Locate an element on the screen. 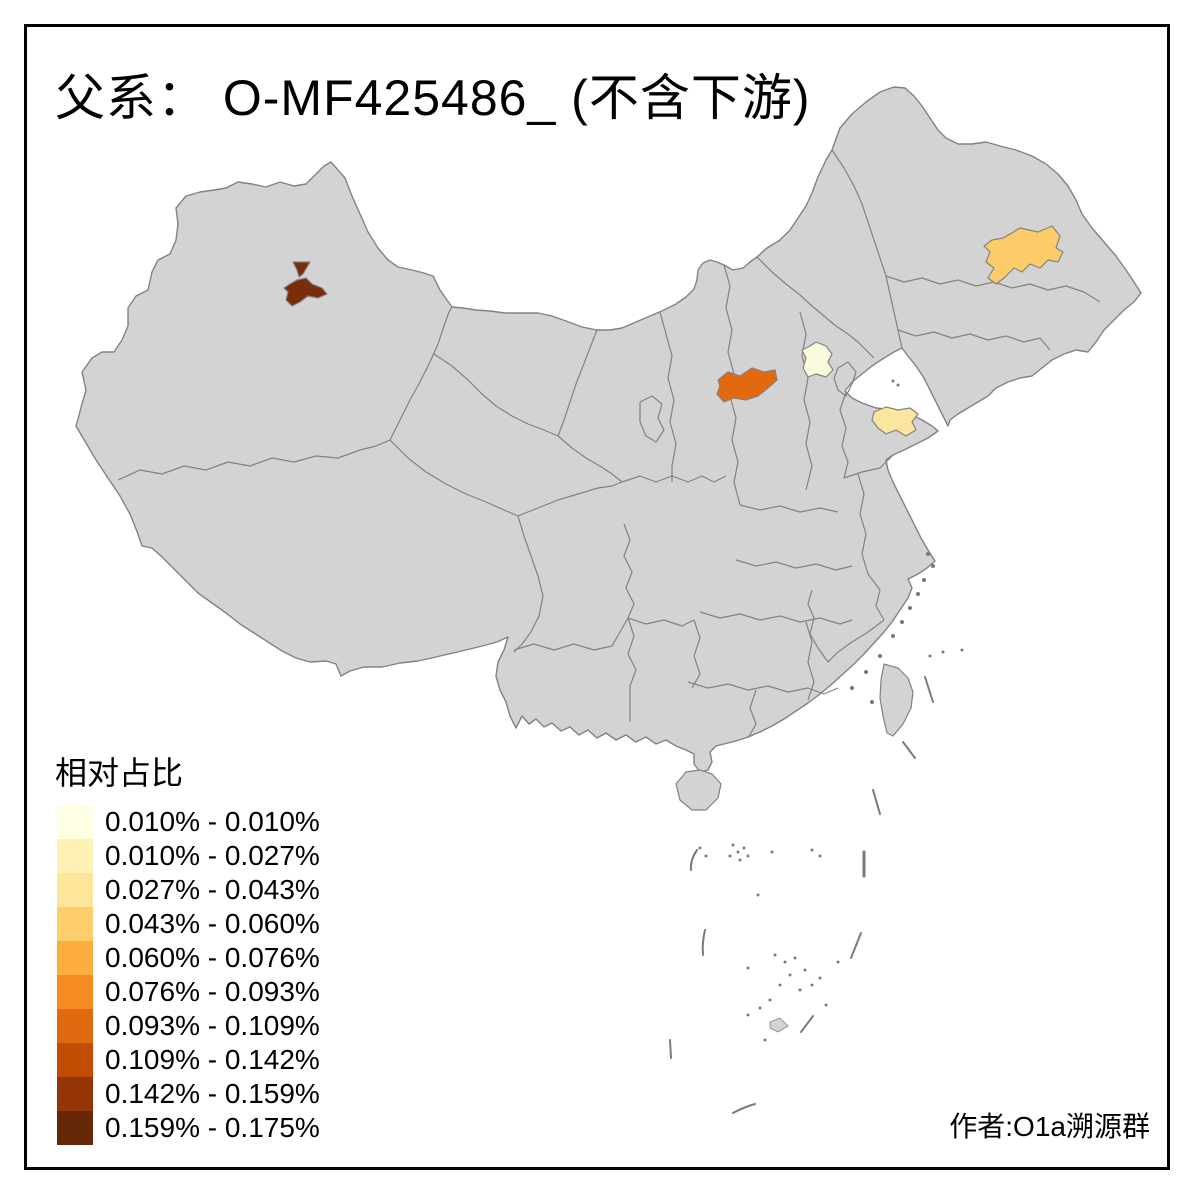  legend-row: 0.142% - 0.159% is located at coordinates (188, 1094).